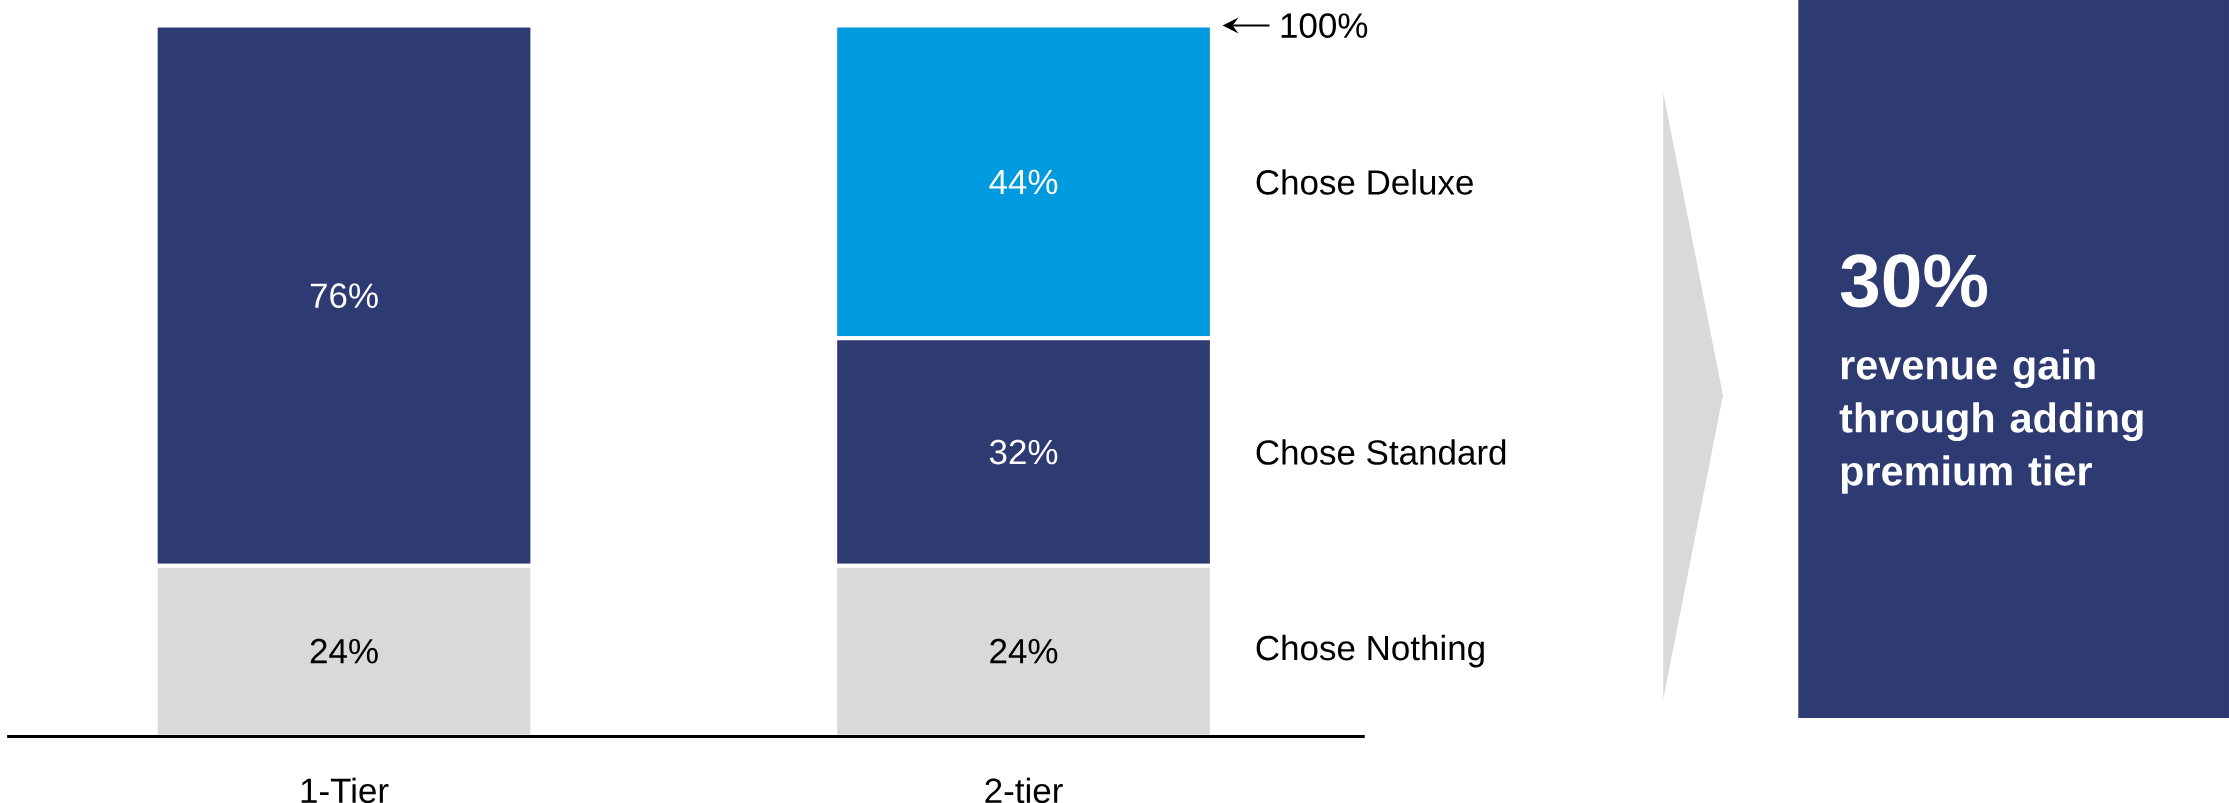  Describe the element at coordinates (1324, 25) in the screenshot. I see `annotation: 100%` at that location.